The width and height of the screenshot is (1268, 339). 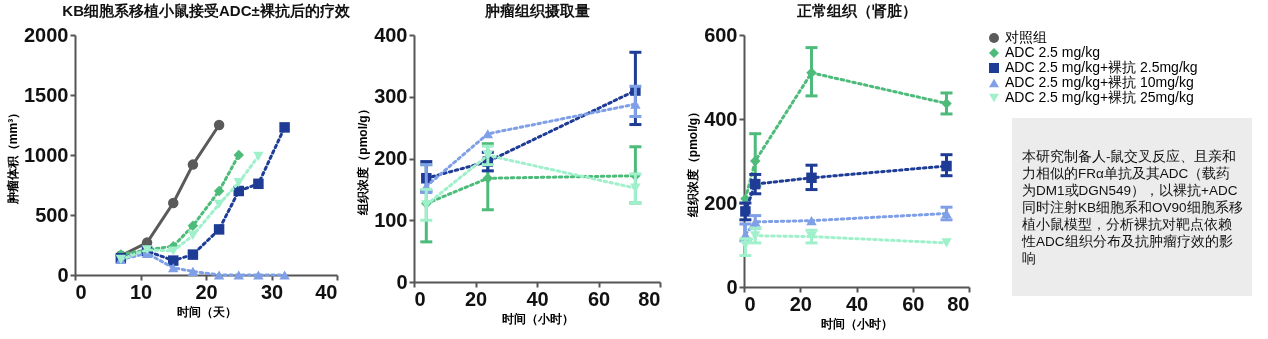 I want to click on text: 本研究制备人-鼠交叉反应、且亲和力相似的FRα单抗及其ADC（载药为DM1或DGN549），以裸抗+ADC同时注射KB细胞系和OV90细胞系移植小鼠模型，分析裸抗对靶点依赖性ADC组织分布及抗肿瘤疗效的影响, so click(x=1133, y=207).